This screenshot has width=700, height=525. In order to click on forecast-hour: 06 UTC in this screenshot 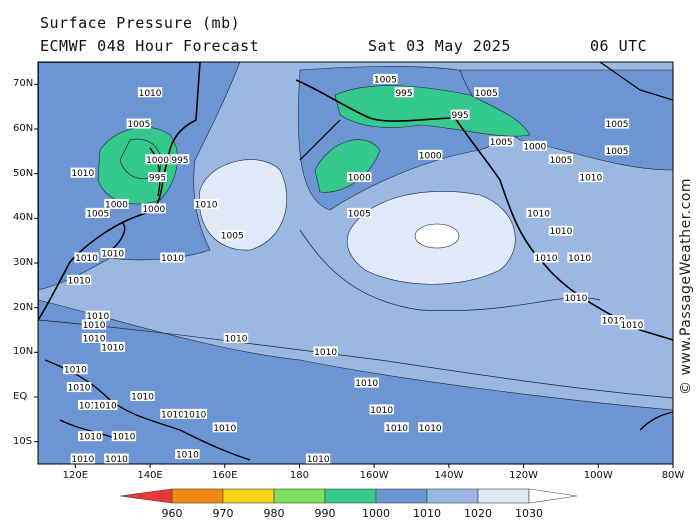, I will do `click(619, 46)`.